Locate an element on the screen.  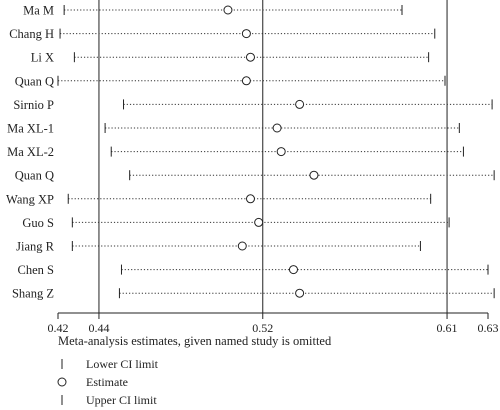
legend-label: Estimate is located at coordinates (107, 382).